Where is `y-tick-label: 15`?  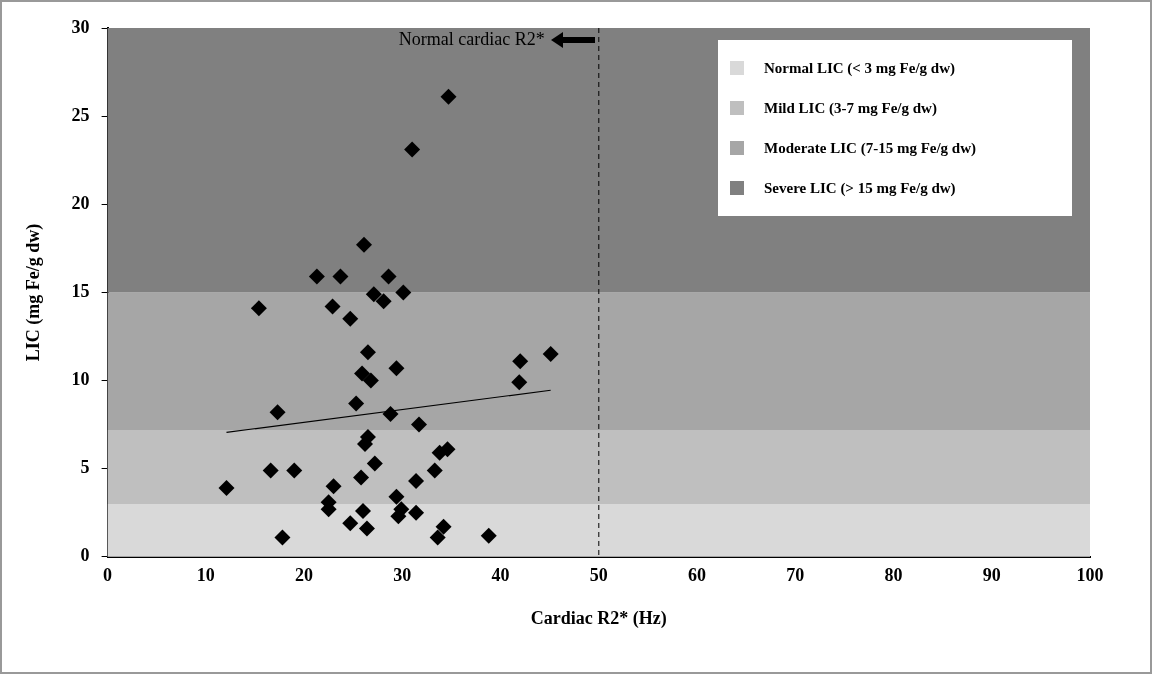 y-tick-label: 15 is located at coordinates (80, 291).